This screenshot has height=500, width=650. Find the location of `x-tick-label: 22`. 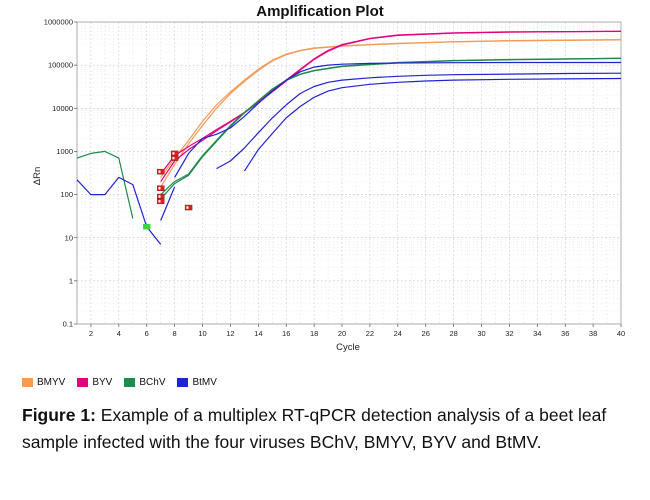

x-tick-label: 22 is located at coordinates (370, 333).